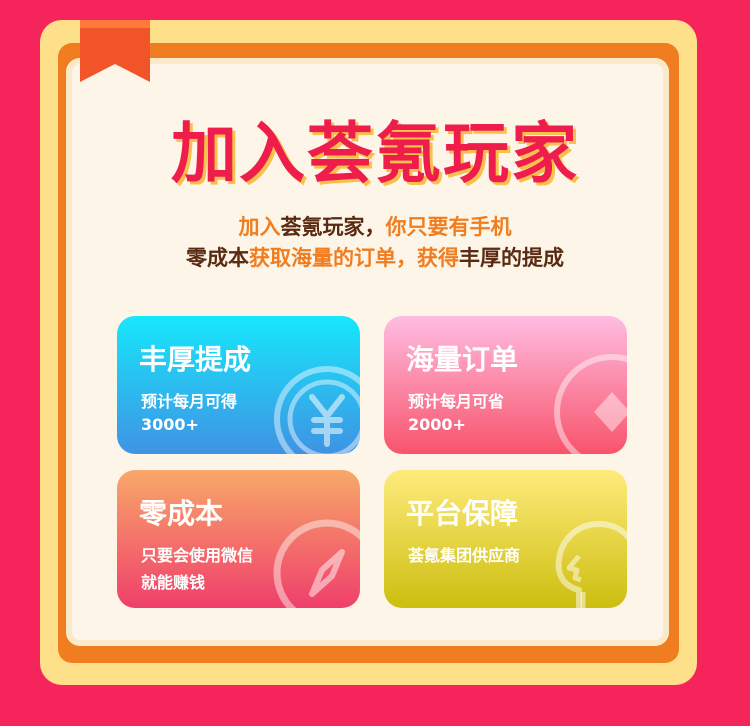  Describe the element at coordinates (316, 563) in the screenshot. I see `compass-icon` at that location.